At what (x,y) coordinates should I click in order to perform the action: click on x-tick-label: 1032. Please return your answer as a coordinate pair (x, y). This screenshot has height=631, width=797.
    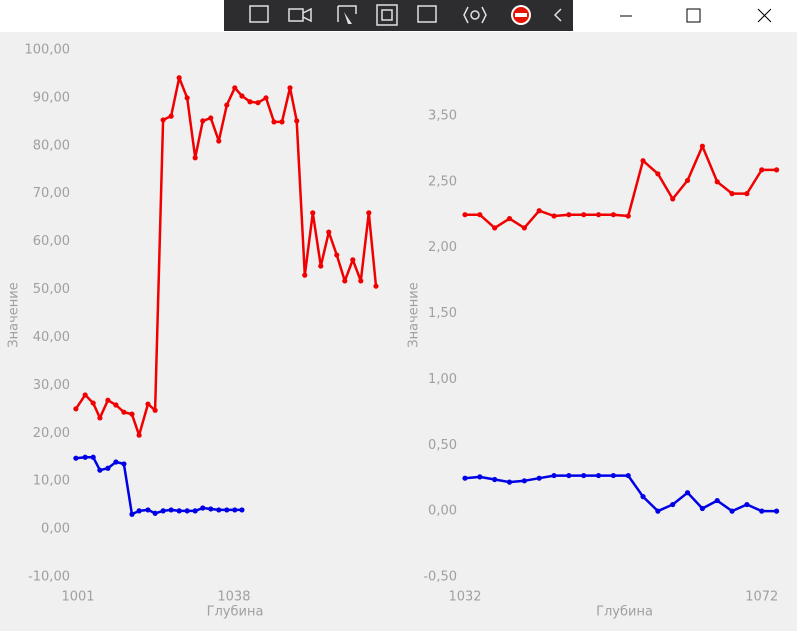
    Looking at the image, I should click on (464, 597).